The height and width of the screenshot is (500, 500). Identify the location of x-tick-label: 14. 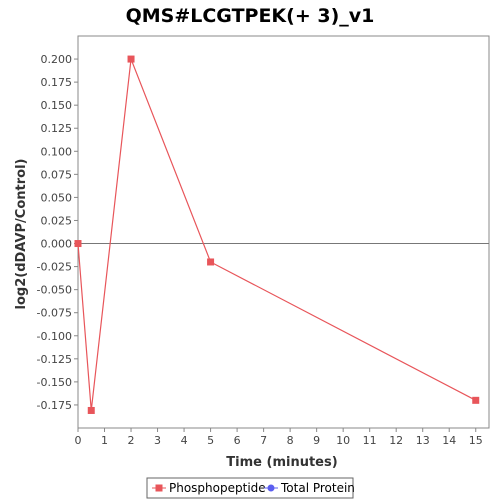
(449, 440).